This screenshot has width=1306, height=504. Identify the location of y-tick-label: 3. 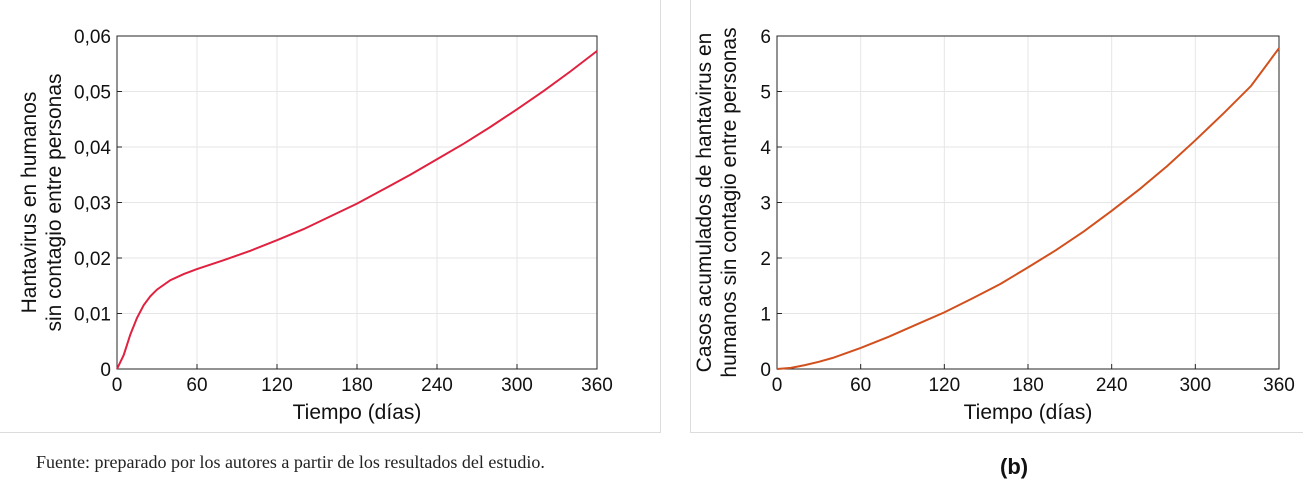
(765, 204).